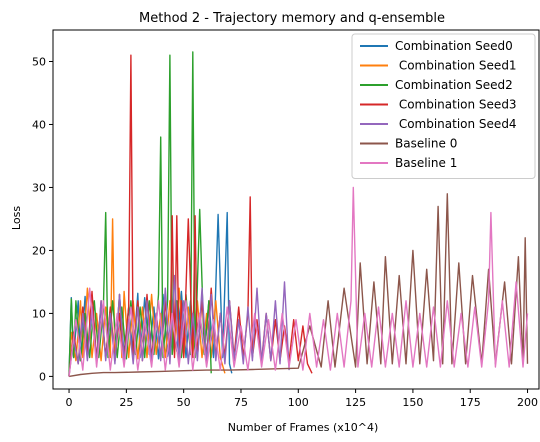 The width and height of the screenshot is (540, 442). I want to click on legend-label: Combination Seed2, so click(454, 85).